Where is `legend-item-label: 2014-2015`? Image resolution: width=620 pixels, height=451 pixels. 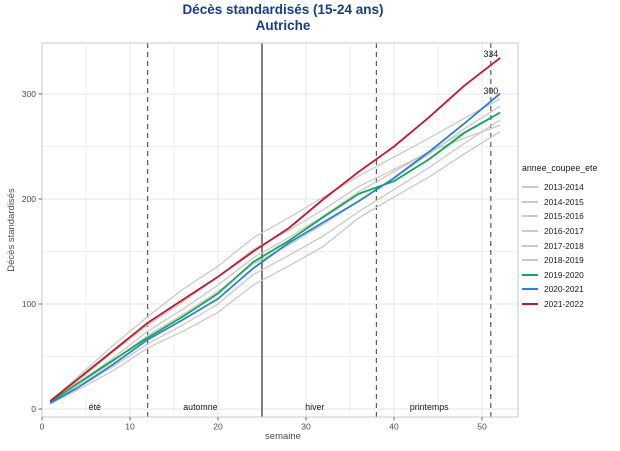
legend-item-label: 2014-2015 is located at coordinates (564, 201).